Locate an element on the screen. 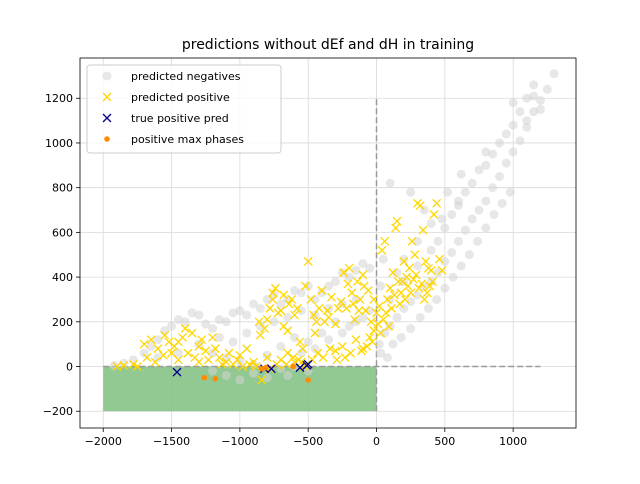 Image resolution: width=640 pixels, height=484 pixels. y-tick-label: 0 is located at coordinates (69, 367).